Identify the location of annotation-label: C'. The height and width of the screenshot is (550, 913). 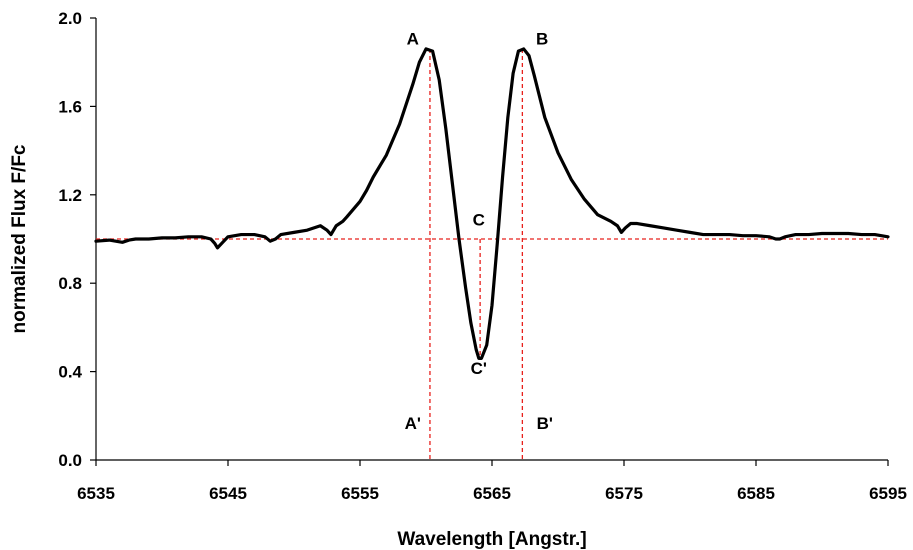
(479, 368).